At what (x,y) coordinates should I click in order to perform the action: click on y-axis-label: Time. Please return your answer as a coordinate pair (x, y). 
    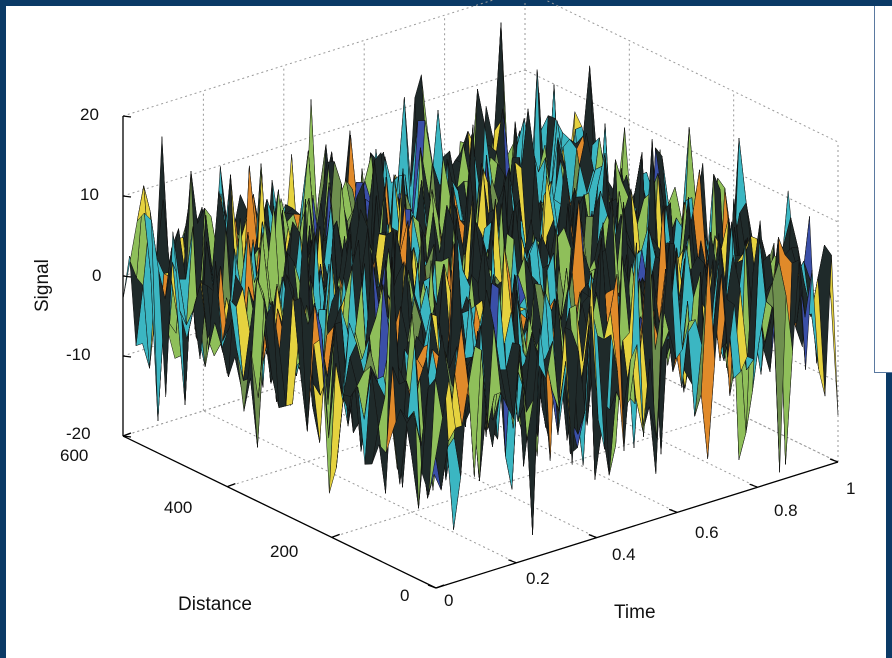
    Looking at the image, I should click on (635, 612).